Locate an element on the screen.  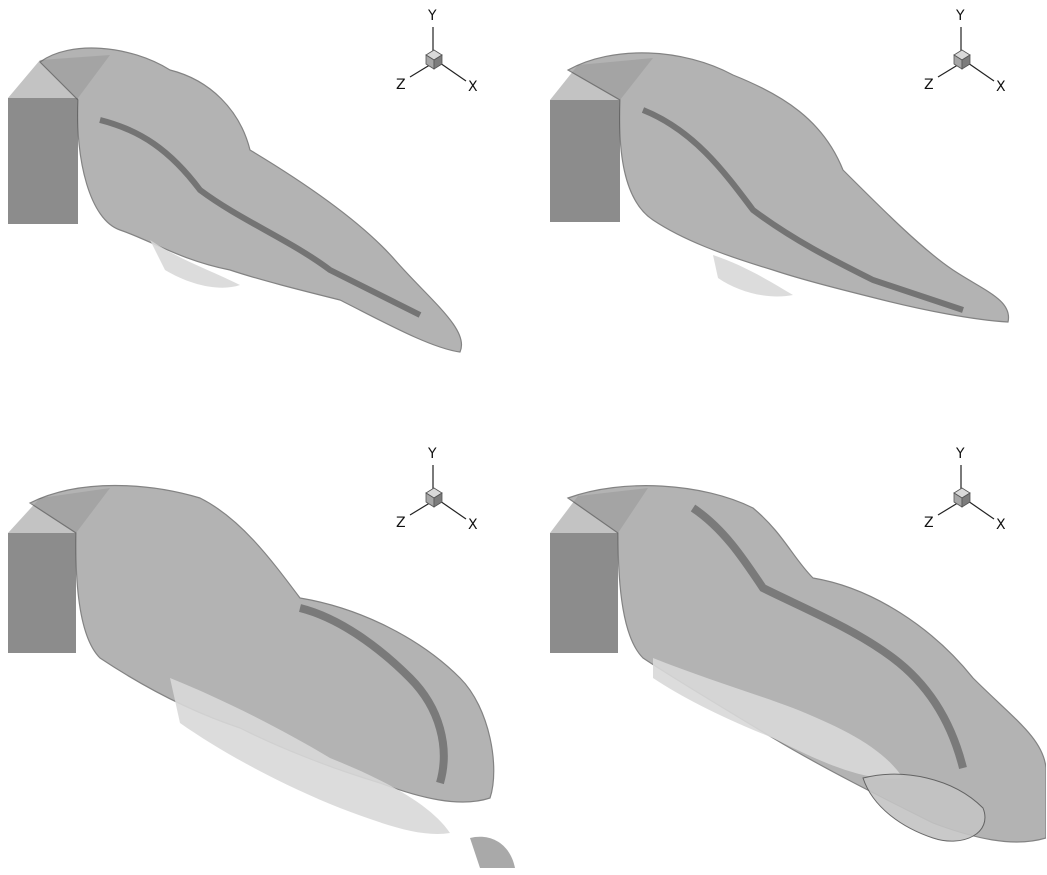
axis-triad-2: Y Z X is located at coordinates (971, 50).